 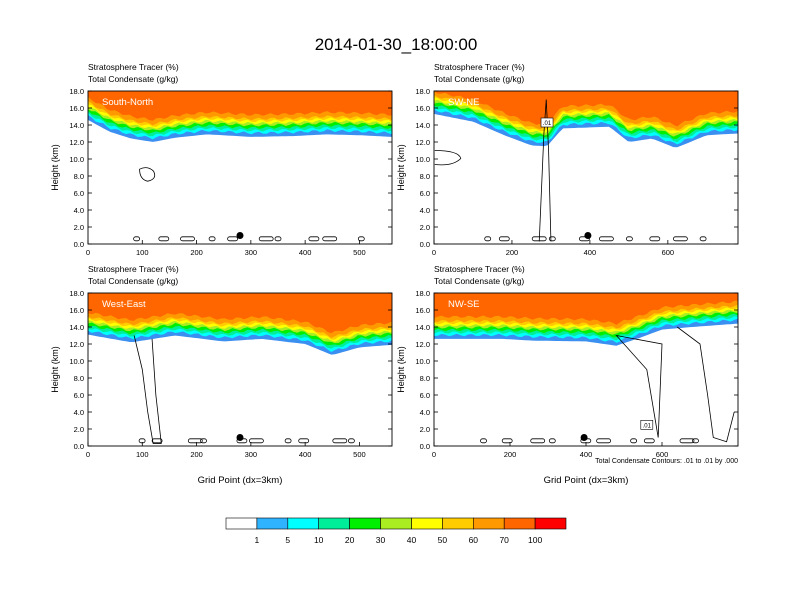 I want to click on location-marker, so click(x=240, y=437).